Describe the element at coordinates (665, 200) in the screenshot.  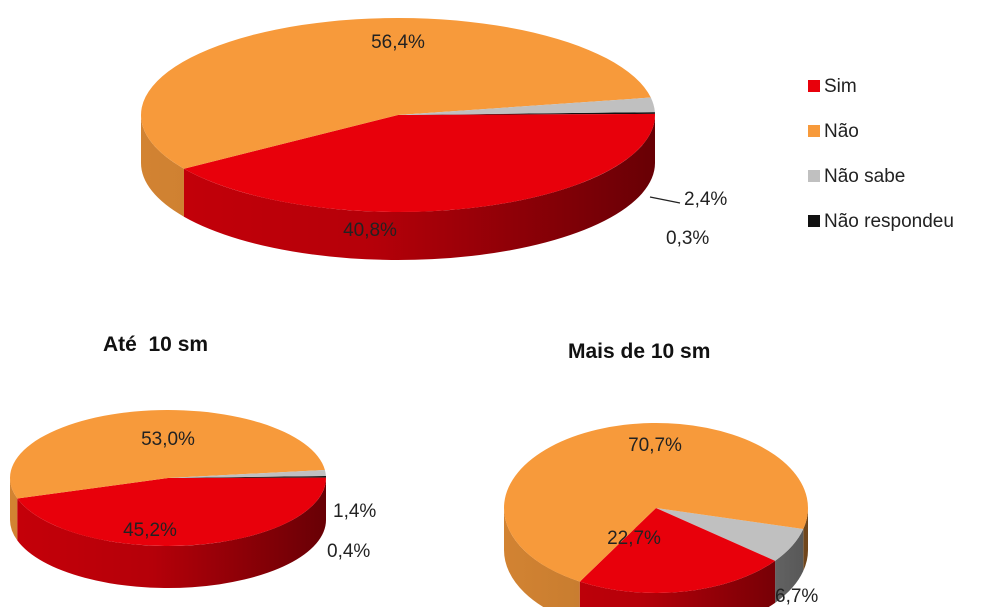
I see `leader-line-nao-sabe` at that location.